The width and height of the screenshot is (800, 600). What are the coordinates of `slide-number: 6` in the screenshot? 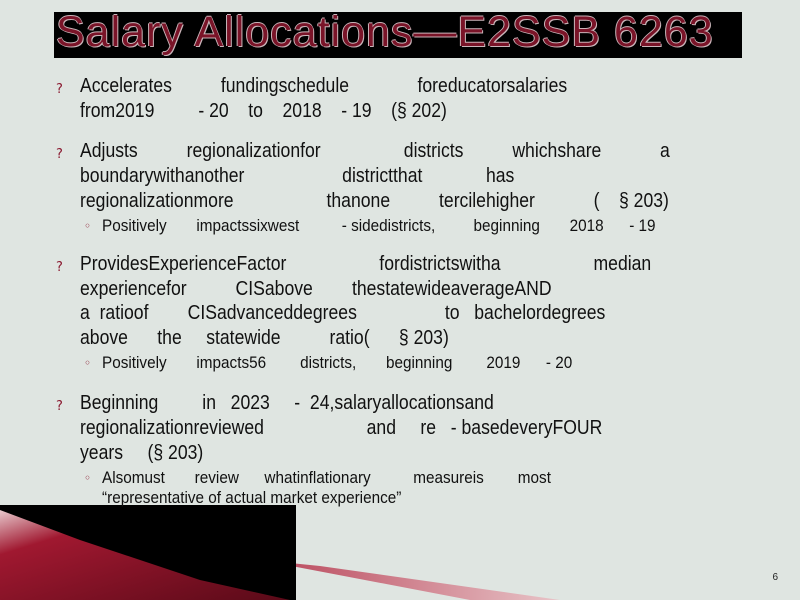 It's located at (775, 577).